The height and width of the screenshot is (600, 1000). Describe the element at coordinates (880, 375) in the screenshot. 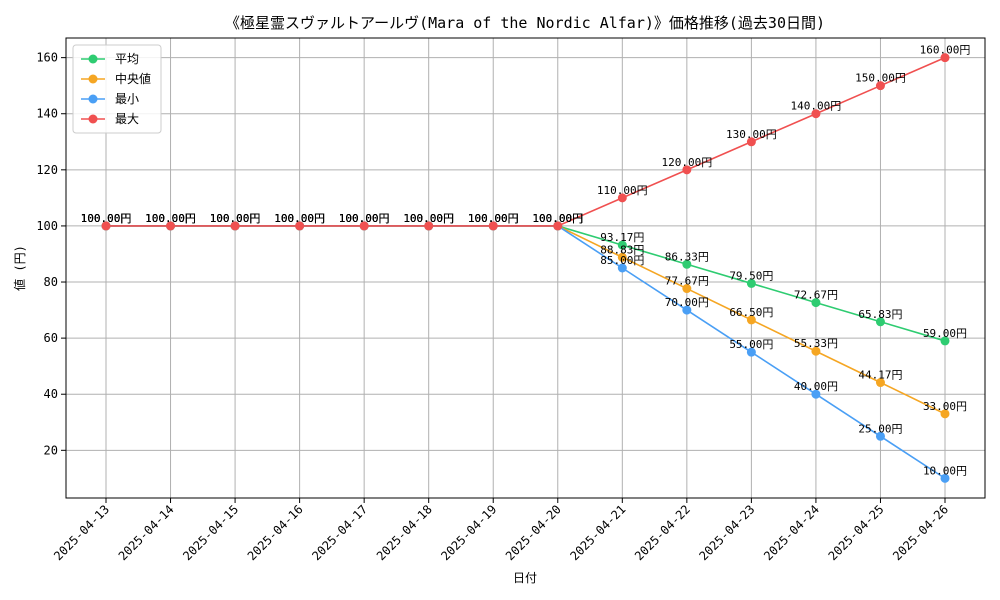

I see `data-label: 44.17円` at that location.